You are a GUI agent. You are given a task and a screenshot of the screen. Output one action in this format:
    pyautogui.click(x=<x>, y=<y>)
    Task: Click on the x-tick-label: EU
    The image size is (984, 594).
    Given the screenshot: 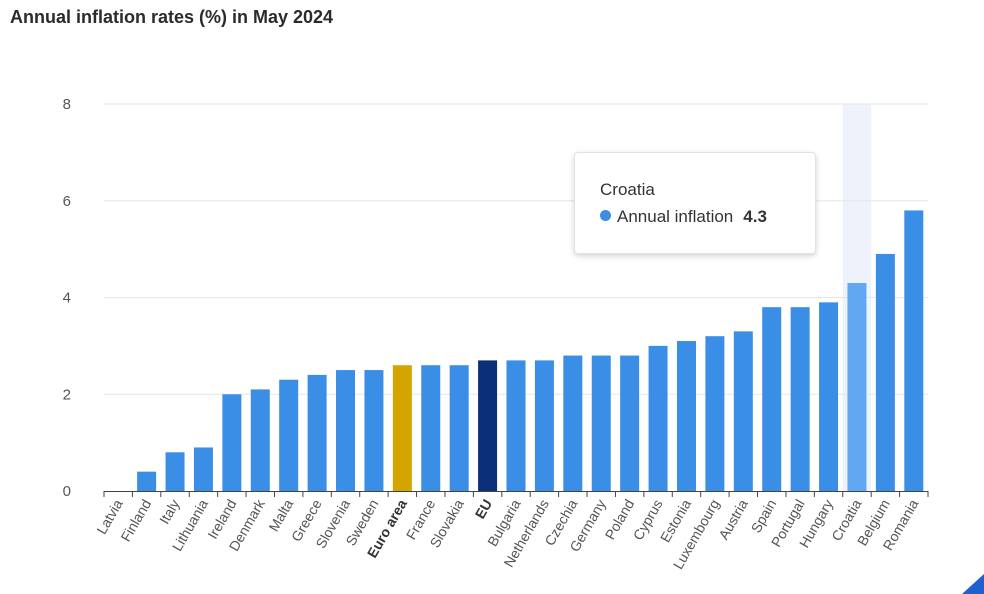 What is the action you would take?
    pyautogui.click(x=484, y=508)
    